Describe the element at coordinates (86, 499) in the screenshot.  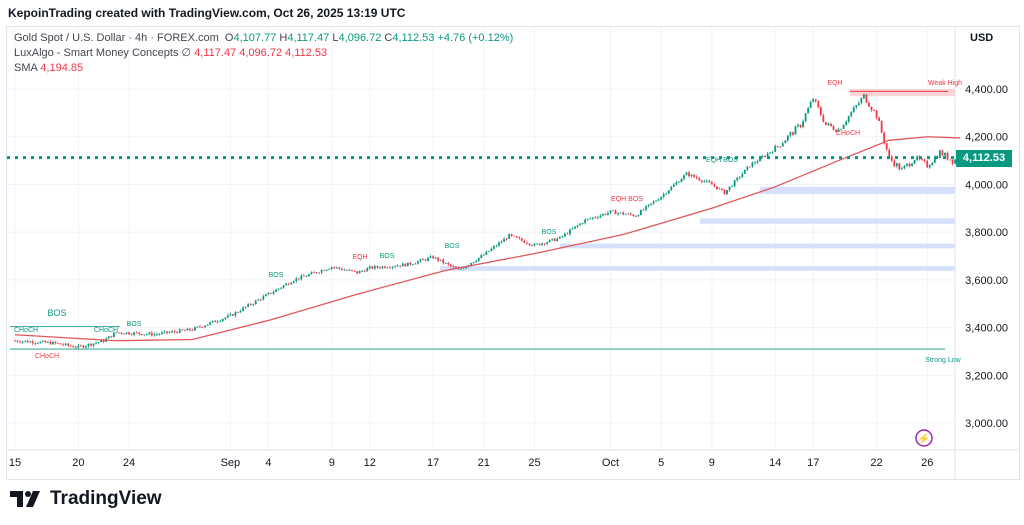
I see `tradingview-logo: TradingView` at that location.